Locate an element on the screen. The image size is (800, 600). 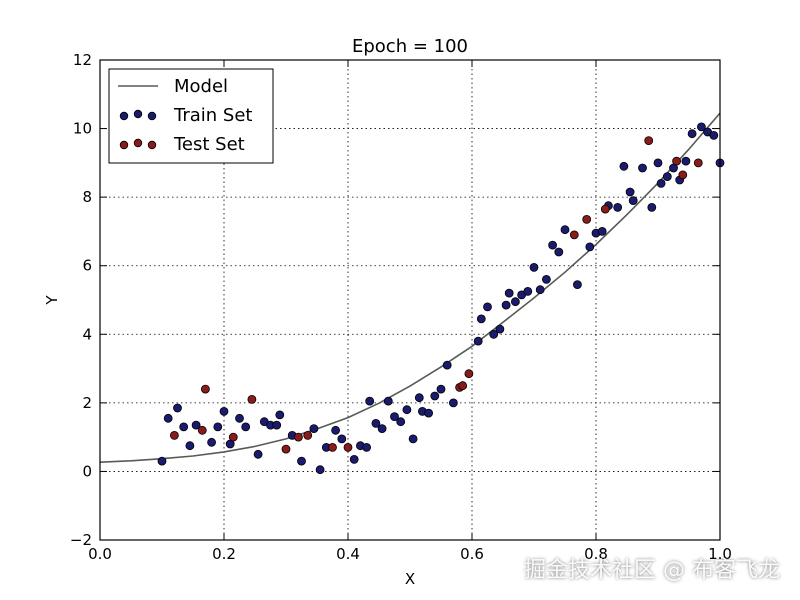
x-tick-label: 0.4 is located at coordinates (348, 554).